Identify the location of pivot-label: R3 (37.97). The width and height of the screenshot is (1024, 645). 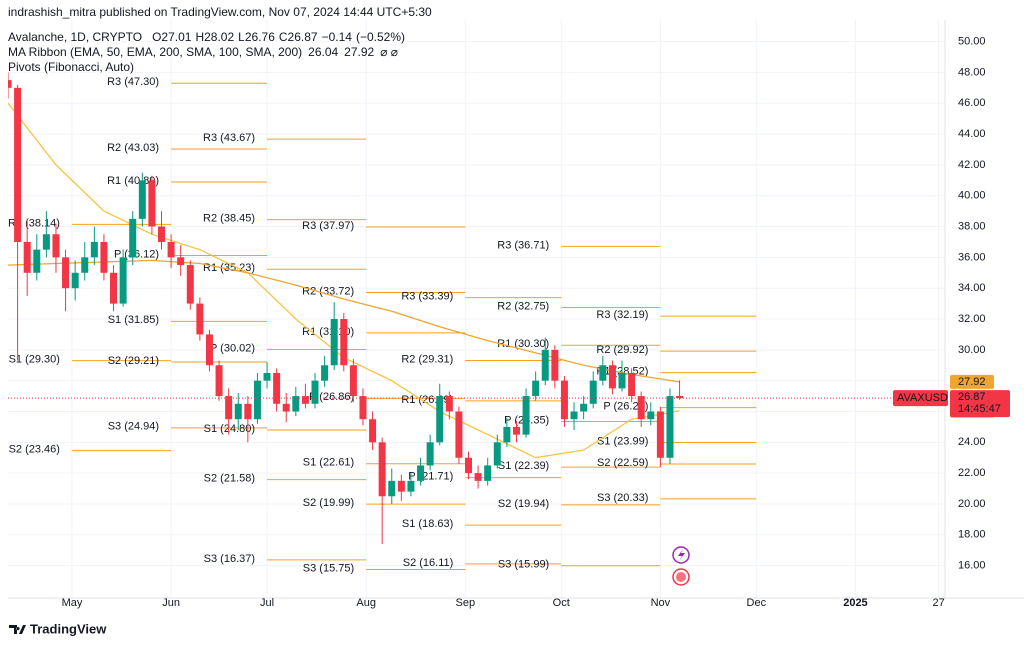
(328, 226).